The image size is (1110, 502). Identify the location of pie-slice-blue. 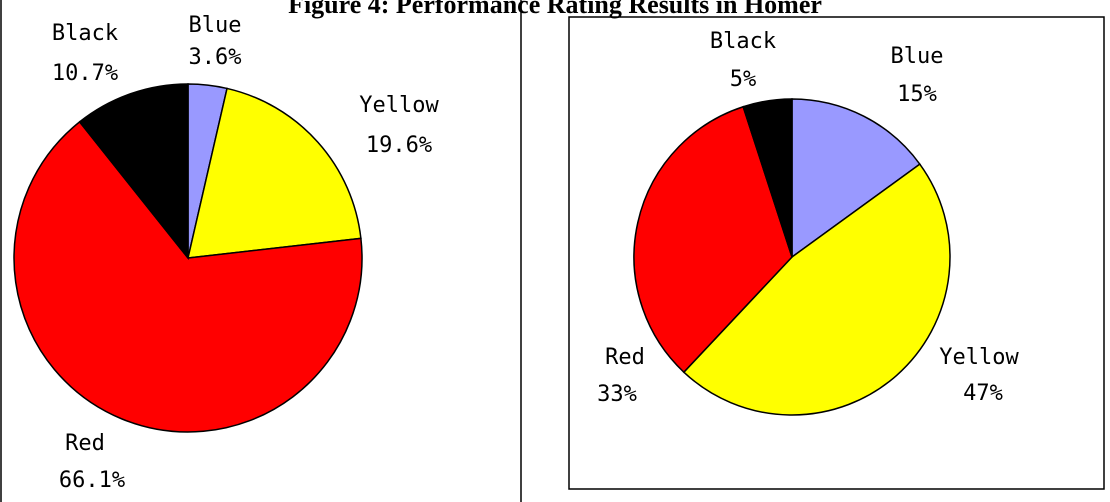
(856, 178).